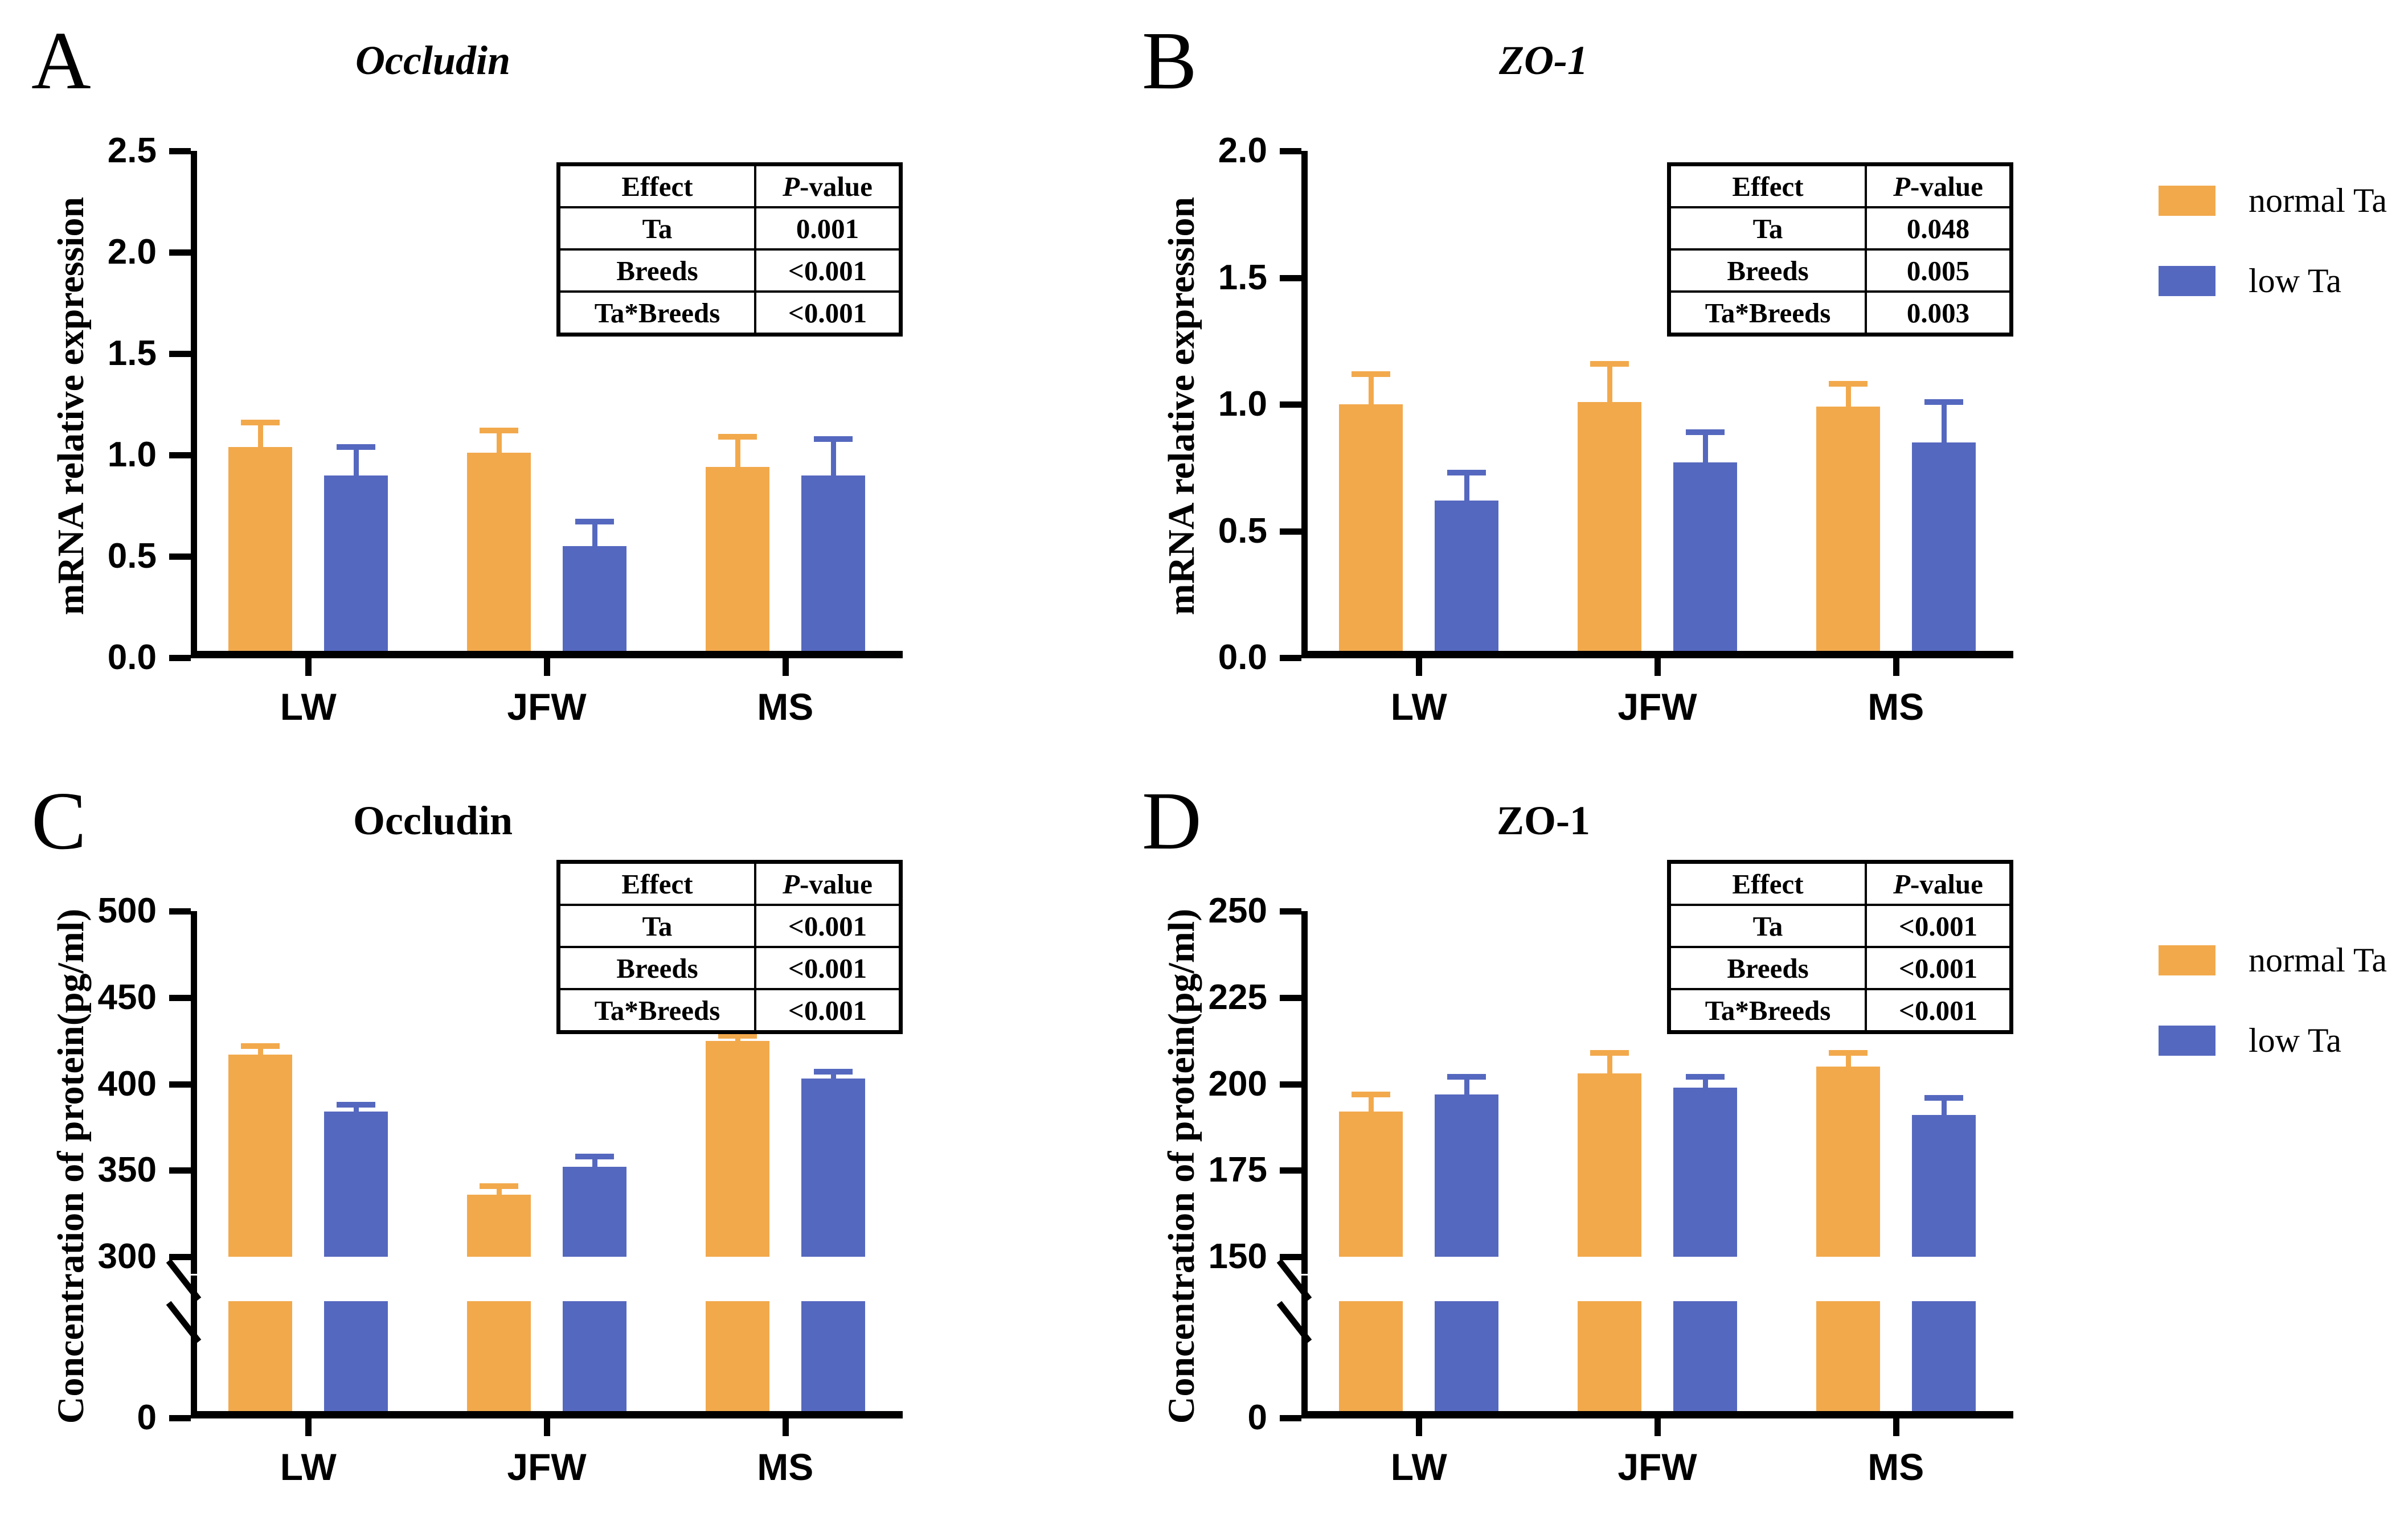 The height and width of the screenshot is (1513, 2408). Describe the element at coordinates (547, 1414) in the screenshot. I see `x-axis` at that location.